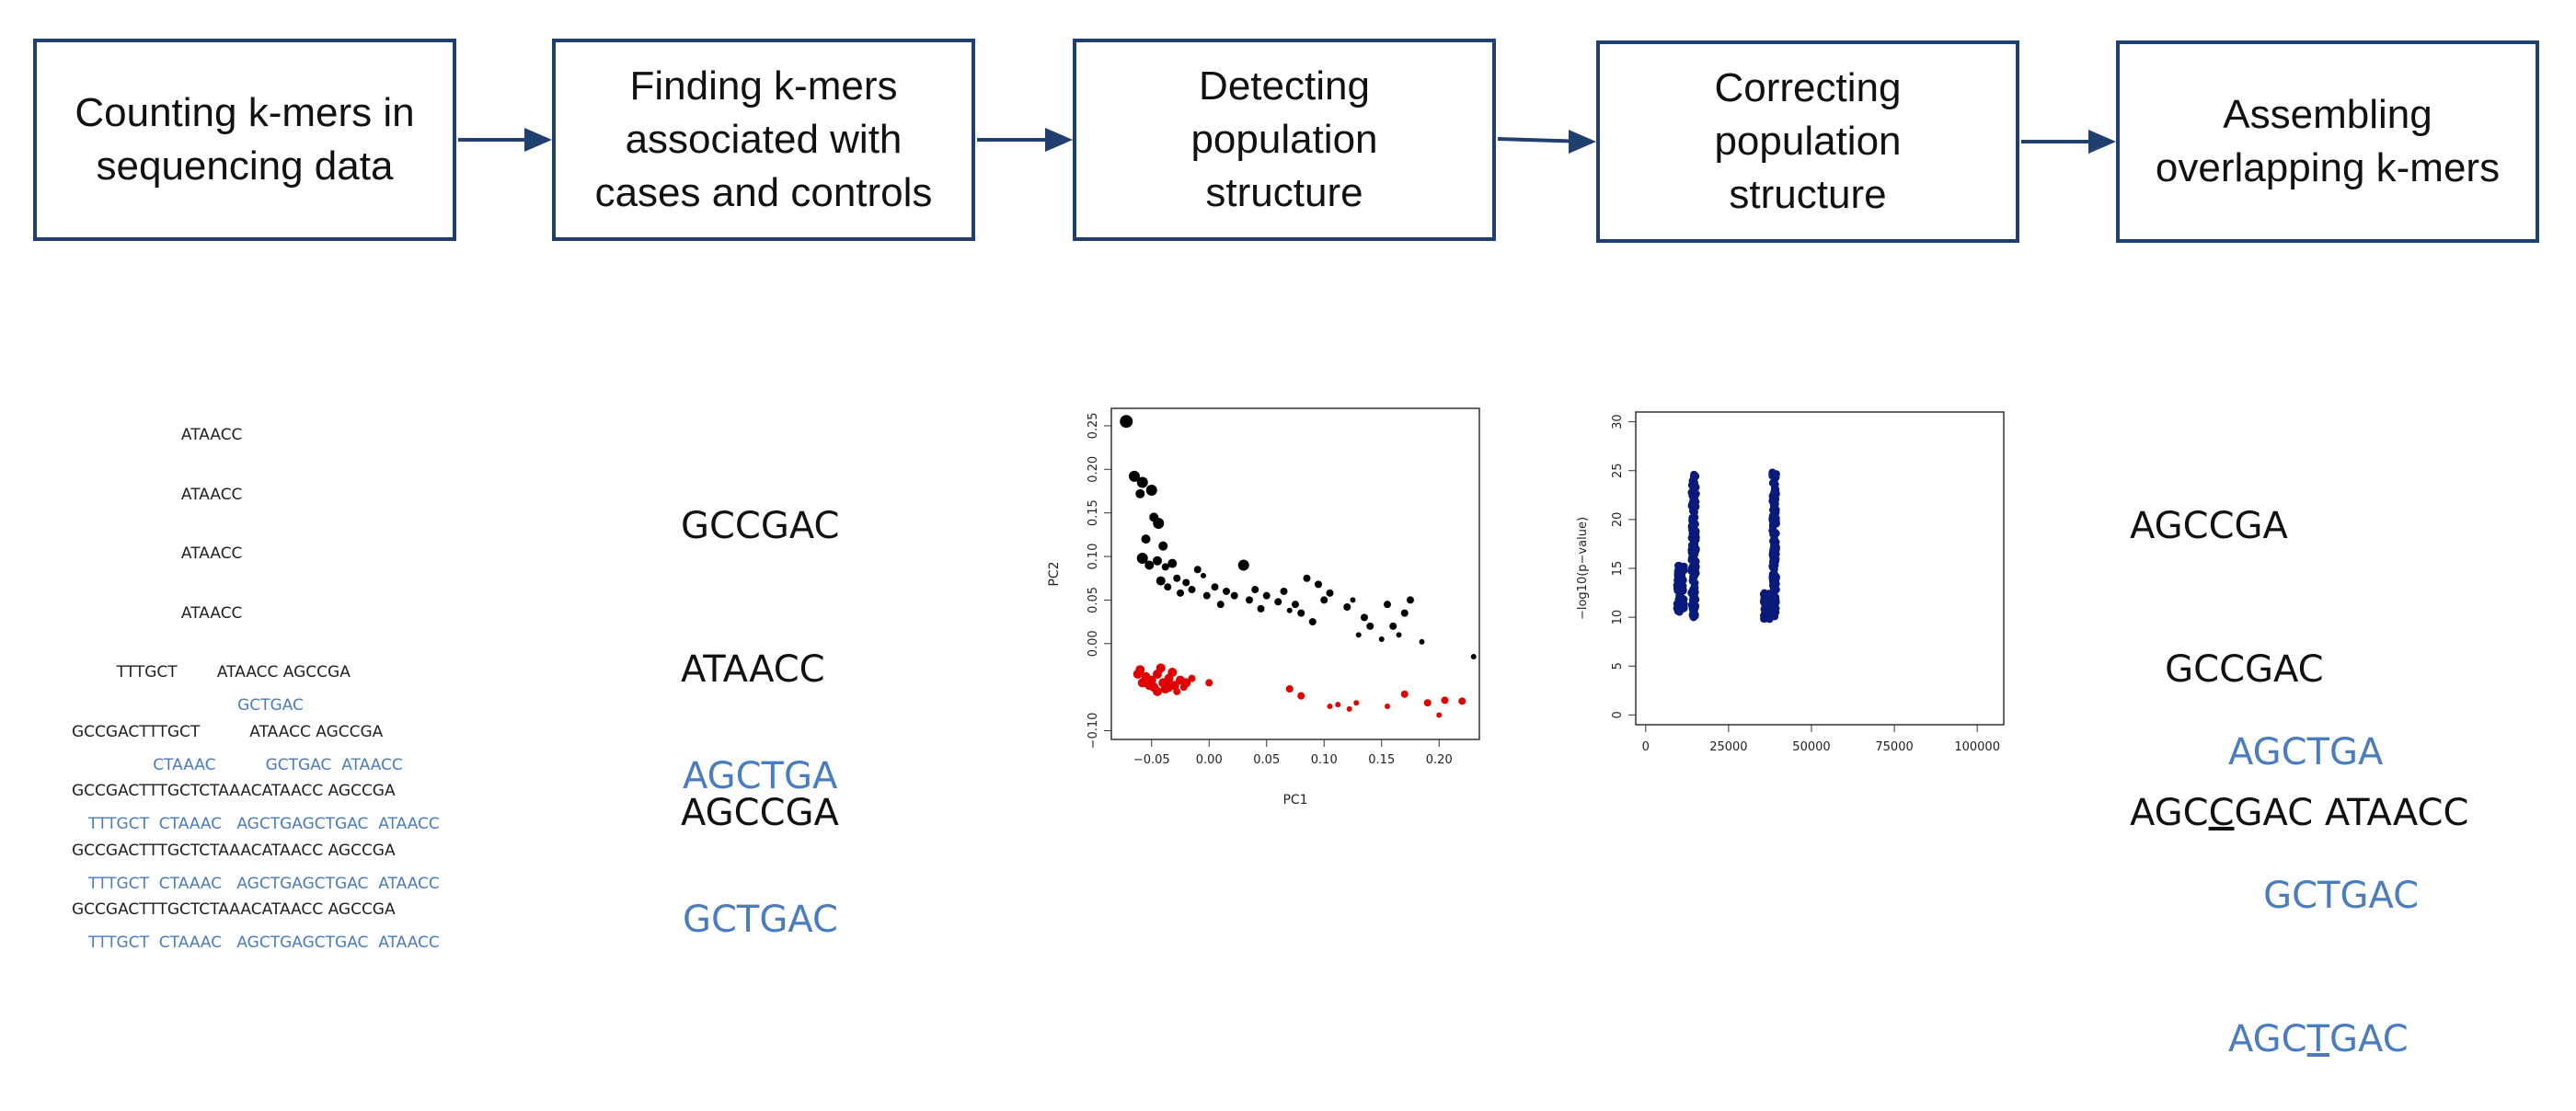 Image resolution: width=2576 pixels, height=1111 pixels. What do you see at coordinates (763, 86) in the screenshot?
I see `step-label: Finding k-mers` at bounding box center [763, 86].